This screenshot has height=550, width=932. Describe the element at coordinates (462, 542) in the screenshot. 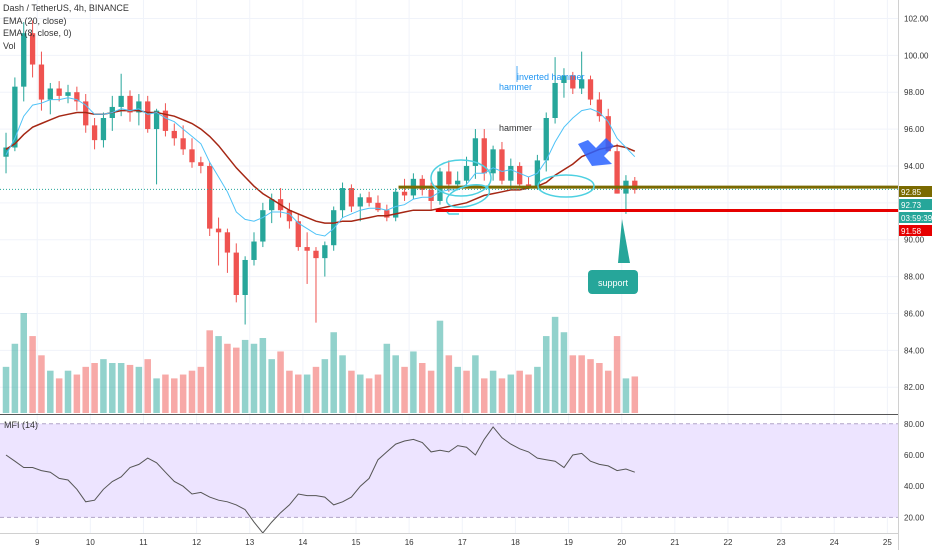

I see `time-tick-label: 17` at that location.